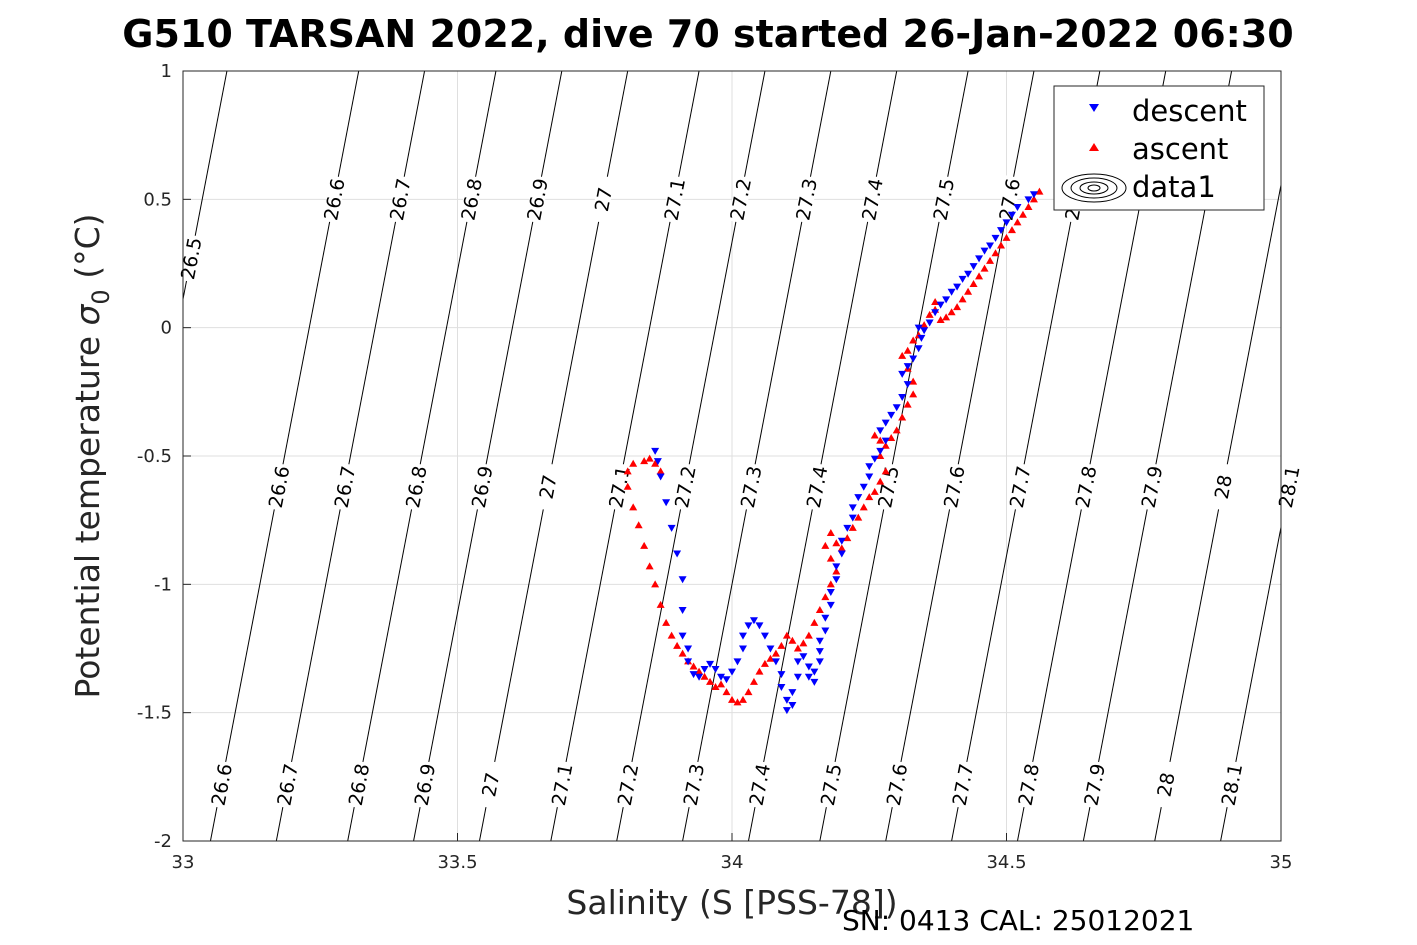 This screenshot has width=1417, height=945. Describe the element at coordinates (183, 862) in the screenshot. I see `x-tick-label: 33` at that location.